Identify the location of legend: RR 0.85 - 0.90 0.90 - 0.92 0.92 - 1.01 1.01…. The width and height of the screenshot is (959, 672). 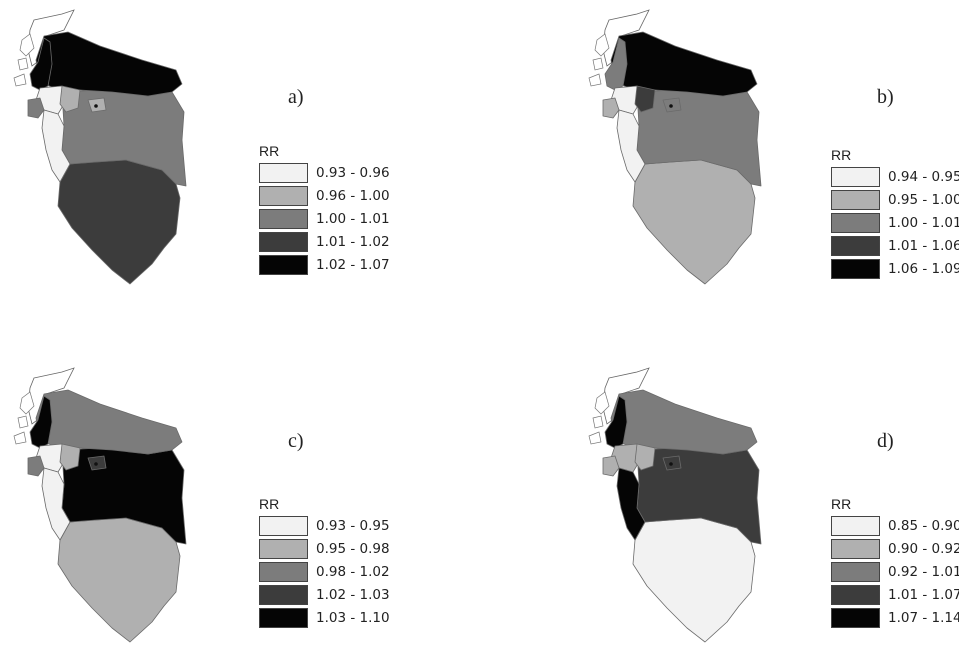
(895, 562).